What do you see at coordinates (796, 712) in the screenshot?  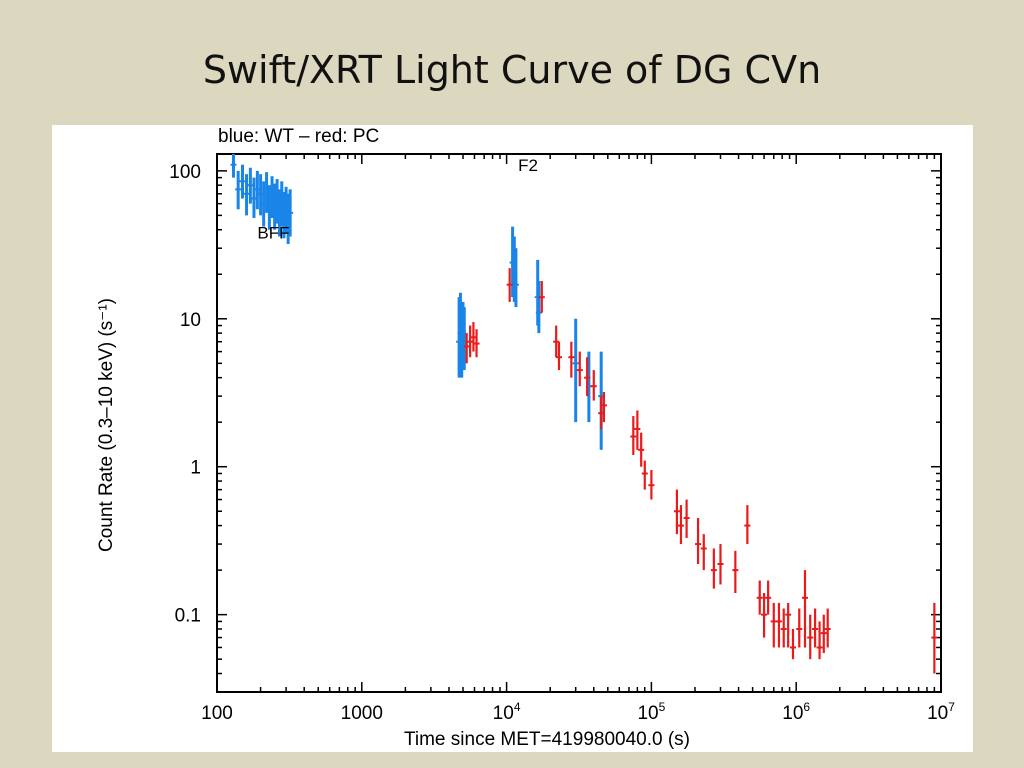 I see `x-tick-label: 10⁶` at bounding box center [796, 712].